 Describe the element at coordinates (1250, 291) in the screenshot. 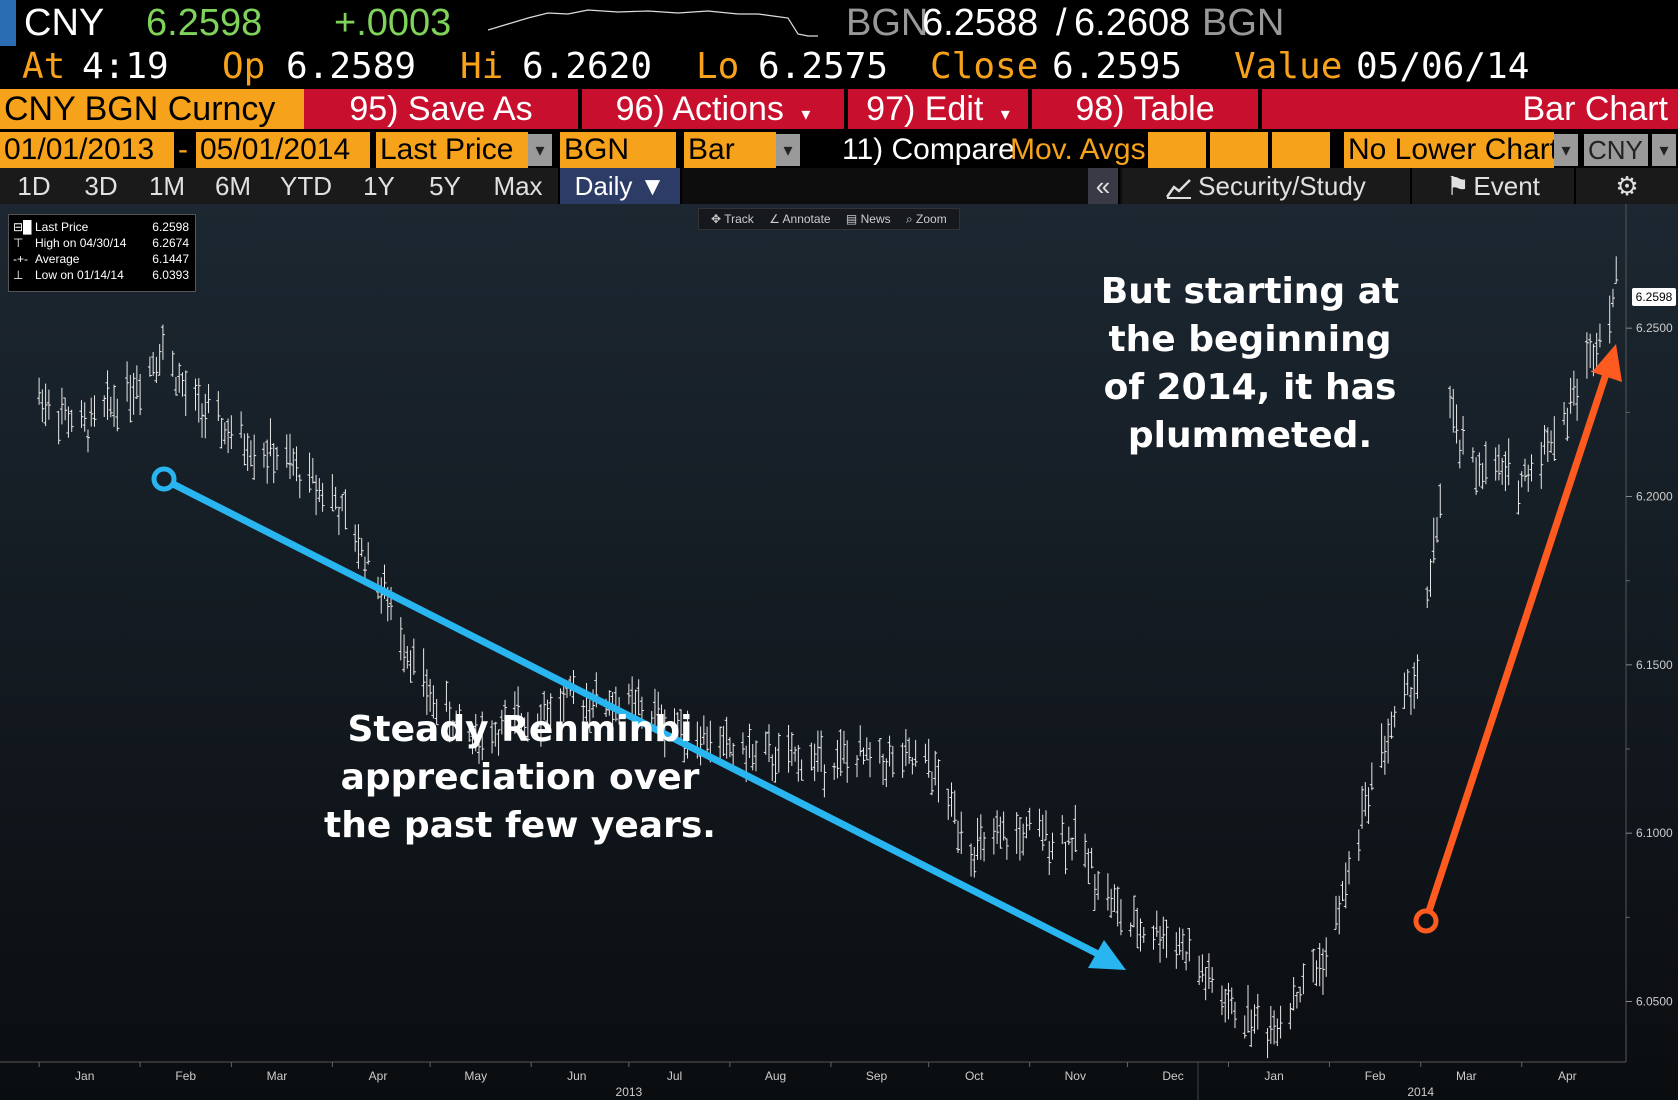

I see `annotation-right-line-1: But starting at` at that location.